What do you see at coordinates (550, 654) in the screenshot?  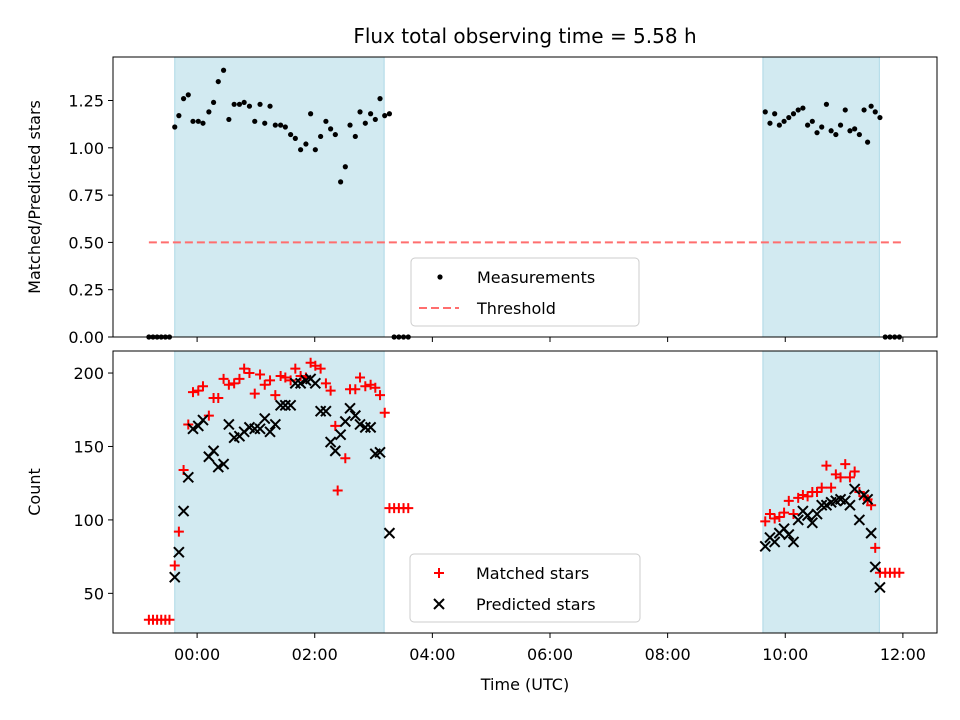 I see `x-tick-label: 06:00` at bounding box center [550, 654].